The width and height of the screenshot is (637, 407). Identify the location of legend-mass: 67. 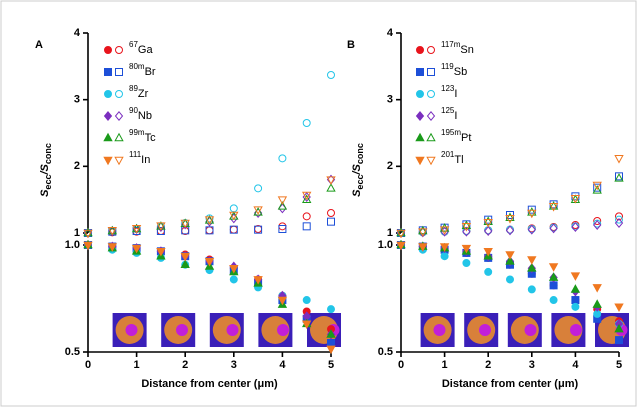
(133, 44).